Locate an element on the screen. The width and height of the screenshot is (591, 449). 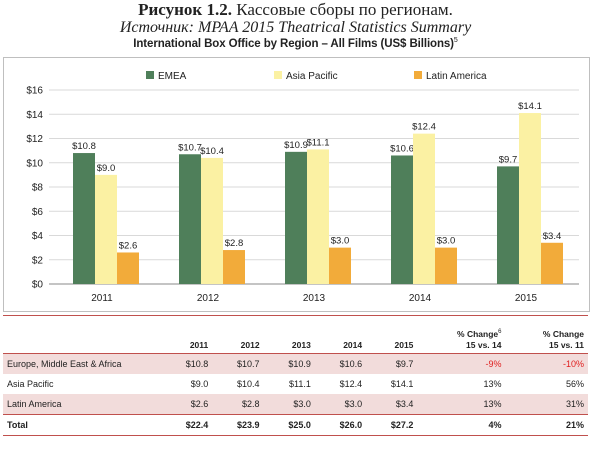
table-cell: $25.0 is located at coordinates (289, 425).